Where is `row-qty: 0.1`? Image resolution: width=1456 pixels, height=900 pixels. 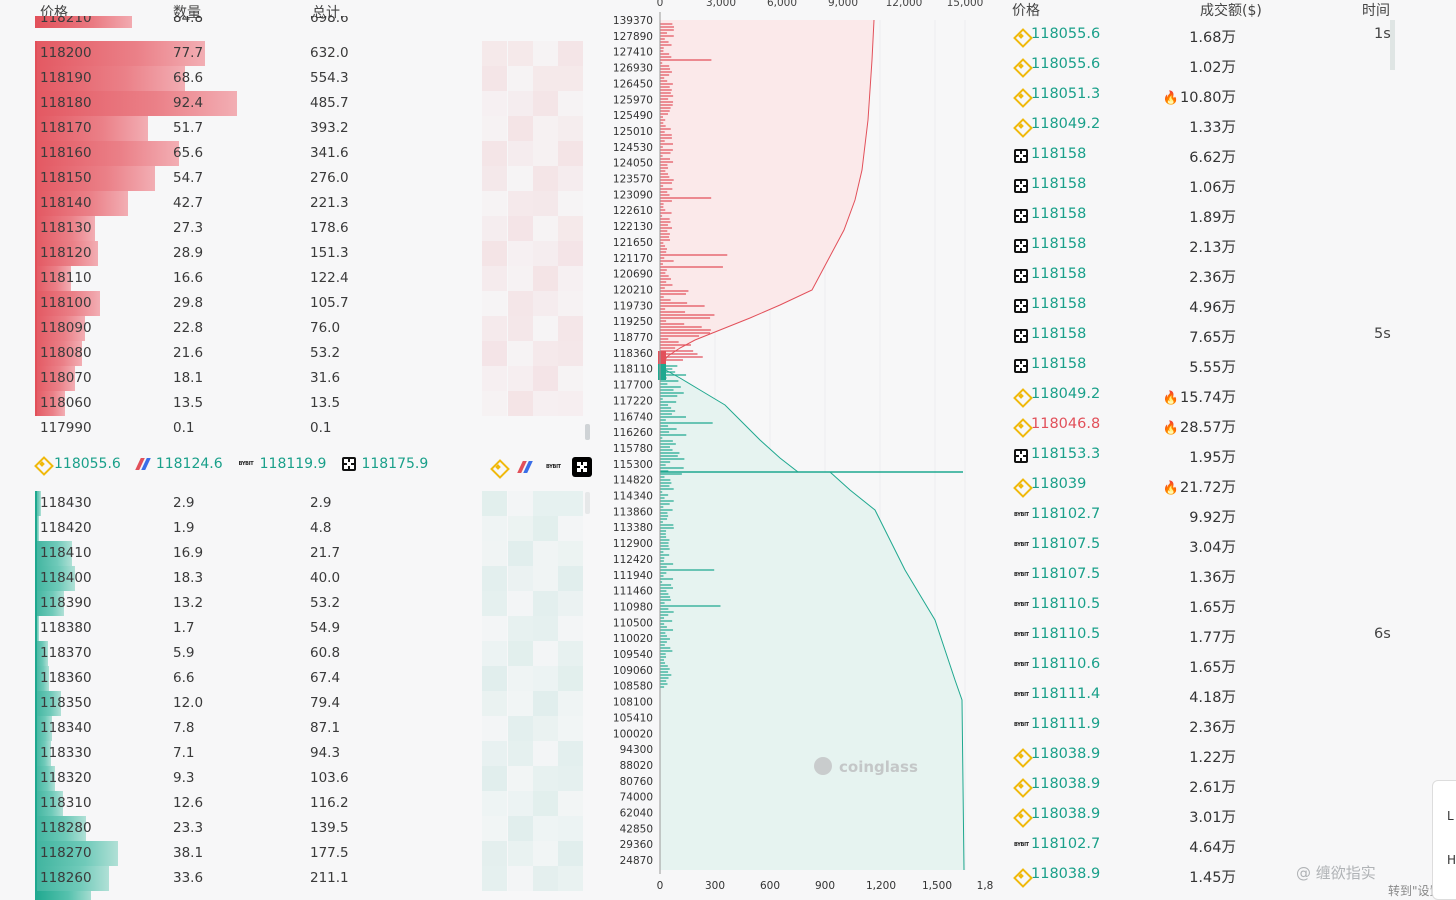 row-qty: 0.1 is located at coordinates (184, 428).